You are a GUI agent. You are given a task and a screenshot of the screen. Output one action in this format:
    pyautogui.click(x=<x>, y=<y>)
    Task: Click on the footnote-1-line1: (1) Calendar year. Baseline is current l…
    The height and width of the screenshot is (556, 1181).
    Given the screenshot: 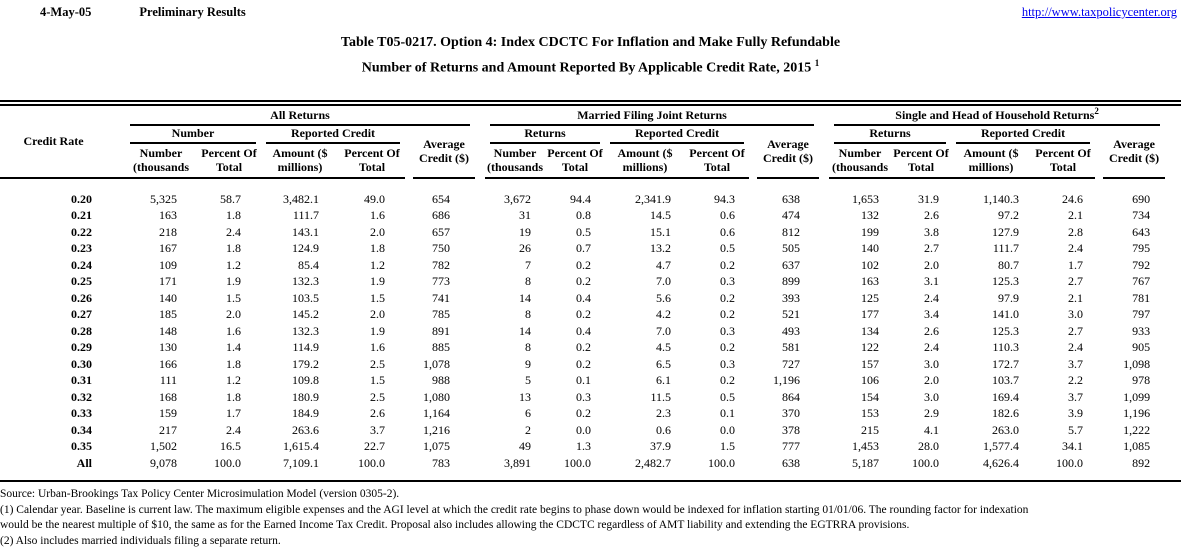 What is the action you would take?
    pyautogui.click(x=514, y=509)
    